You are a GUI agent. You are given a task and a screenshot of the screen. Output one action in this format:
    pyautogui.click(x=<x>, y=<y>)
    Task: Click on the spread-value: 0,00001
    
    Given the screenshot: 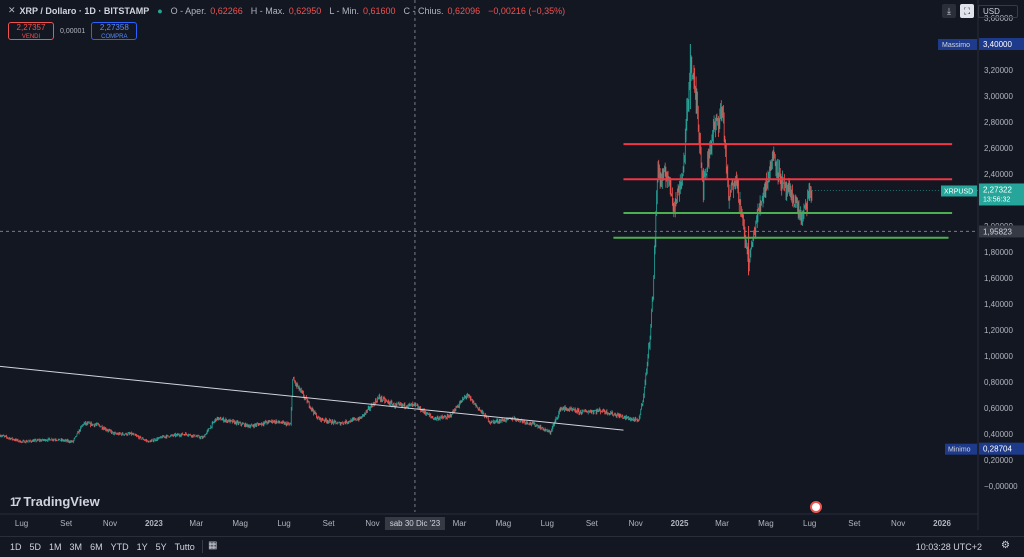 What is the action you would take?
    pyautogui.click(x=73, y=31)
    